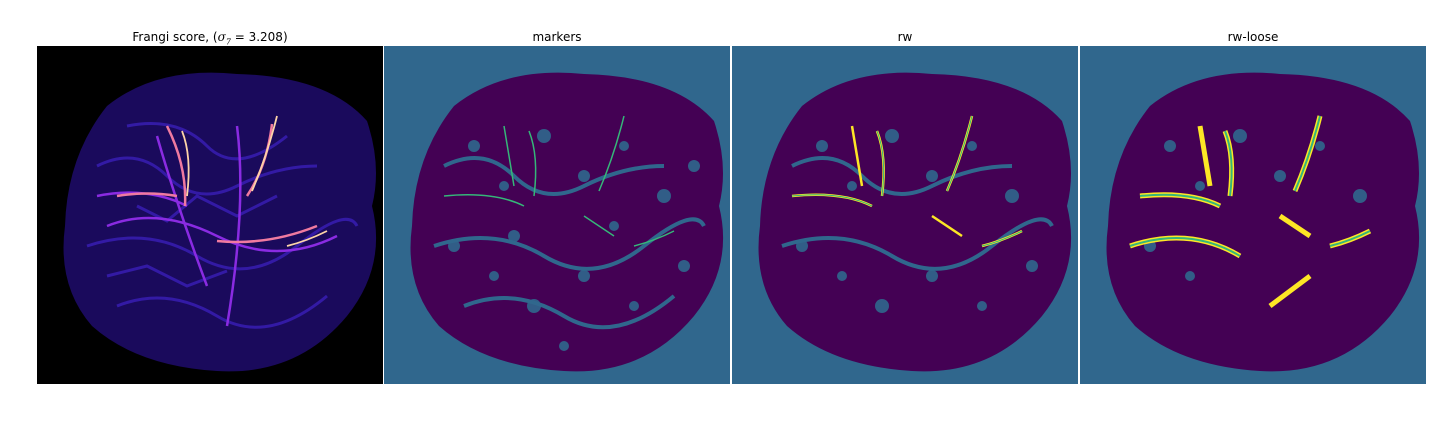 The image size is (1440, 432). What do you see at coordinates (259, 37) in the screenshot?
I see `title-value: = 3.208)` at bounding box center [259, 37].